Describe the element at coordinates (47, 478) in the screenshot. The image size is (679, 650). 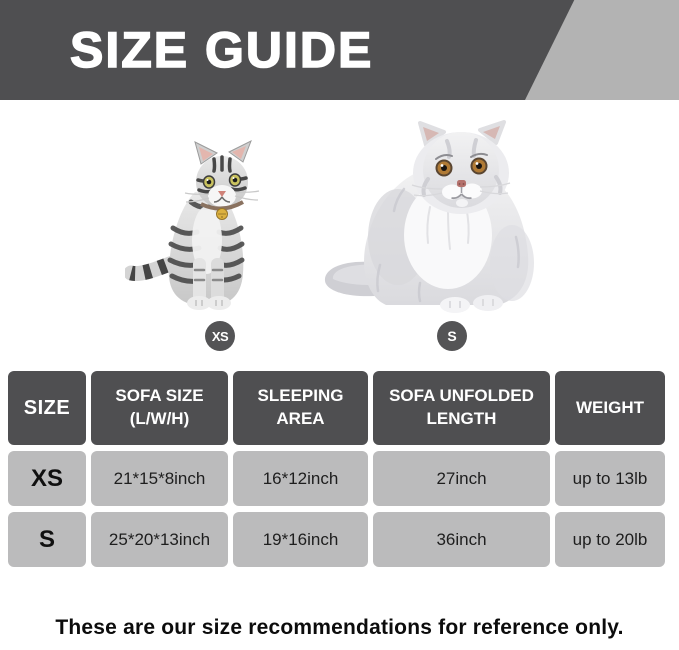
I see `cell-xs-size: XS` at that location.